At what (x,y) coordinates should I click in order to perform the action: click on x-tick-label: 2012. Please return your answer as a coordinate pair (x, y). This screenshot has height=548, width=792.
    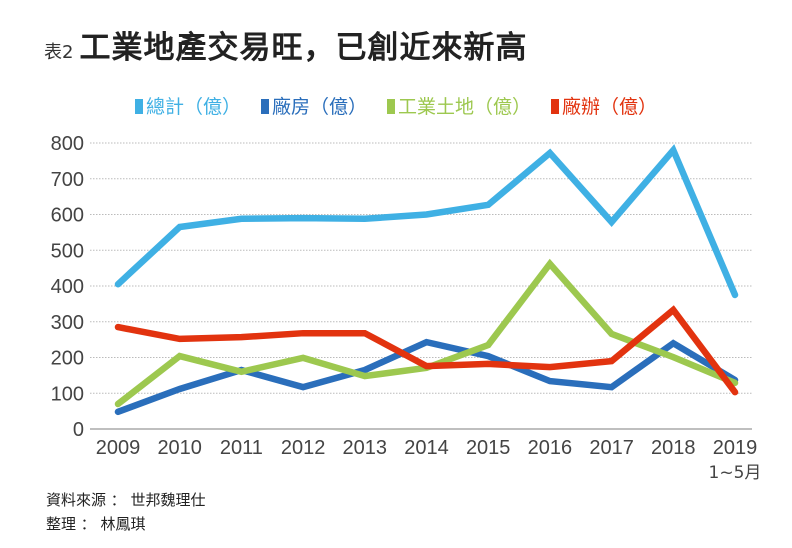
    Looking at the image, I should click on (303, 448).